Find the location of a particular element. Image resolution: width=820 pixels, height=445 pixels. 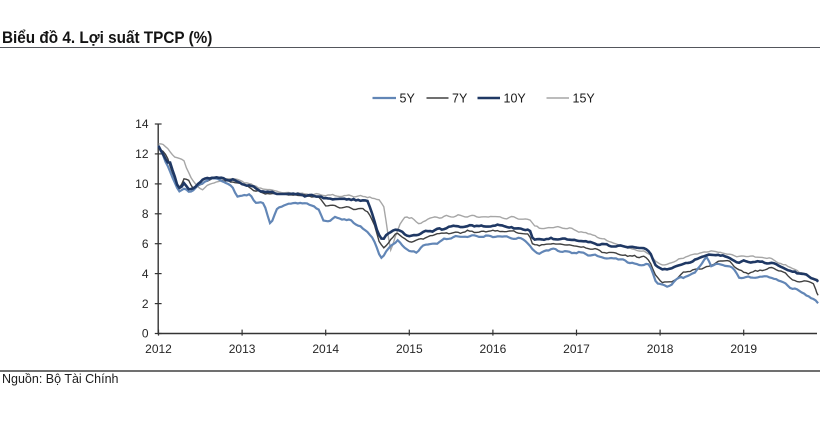

svg-text: 12 is located at coordinates (142, 154).